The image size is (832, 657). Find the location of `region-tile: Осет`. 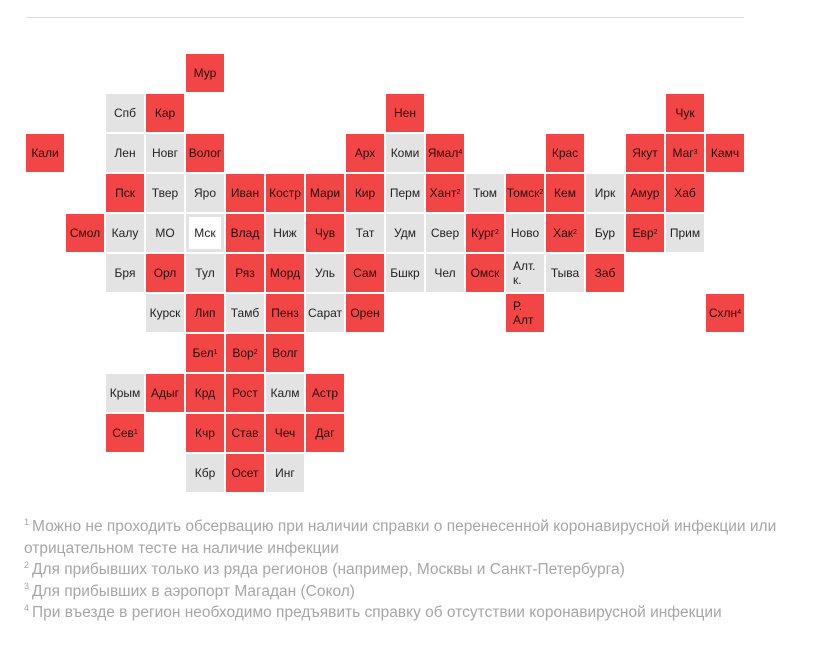

region-tile: Осет is located at coordinates (245, 473).